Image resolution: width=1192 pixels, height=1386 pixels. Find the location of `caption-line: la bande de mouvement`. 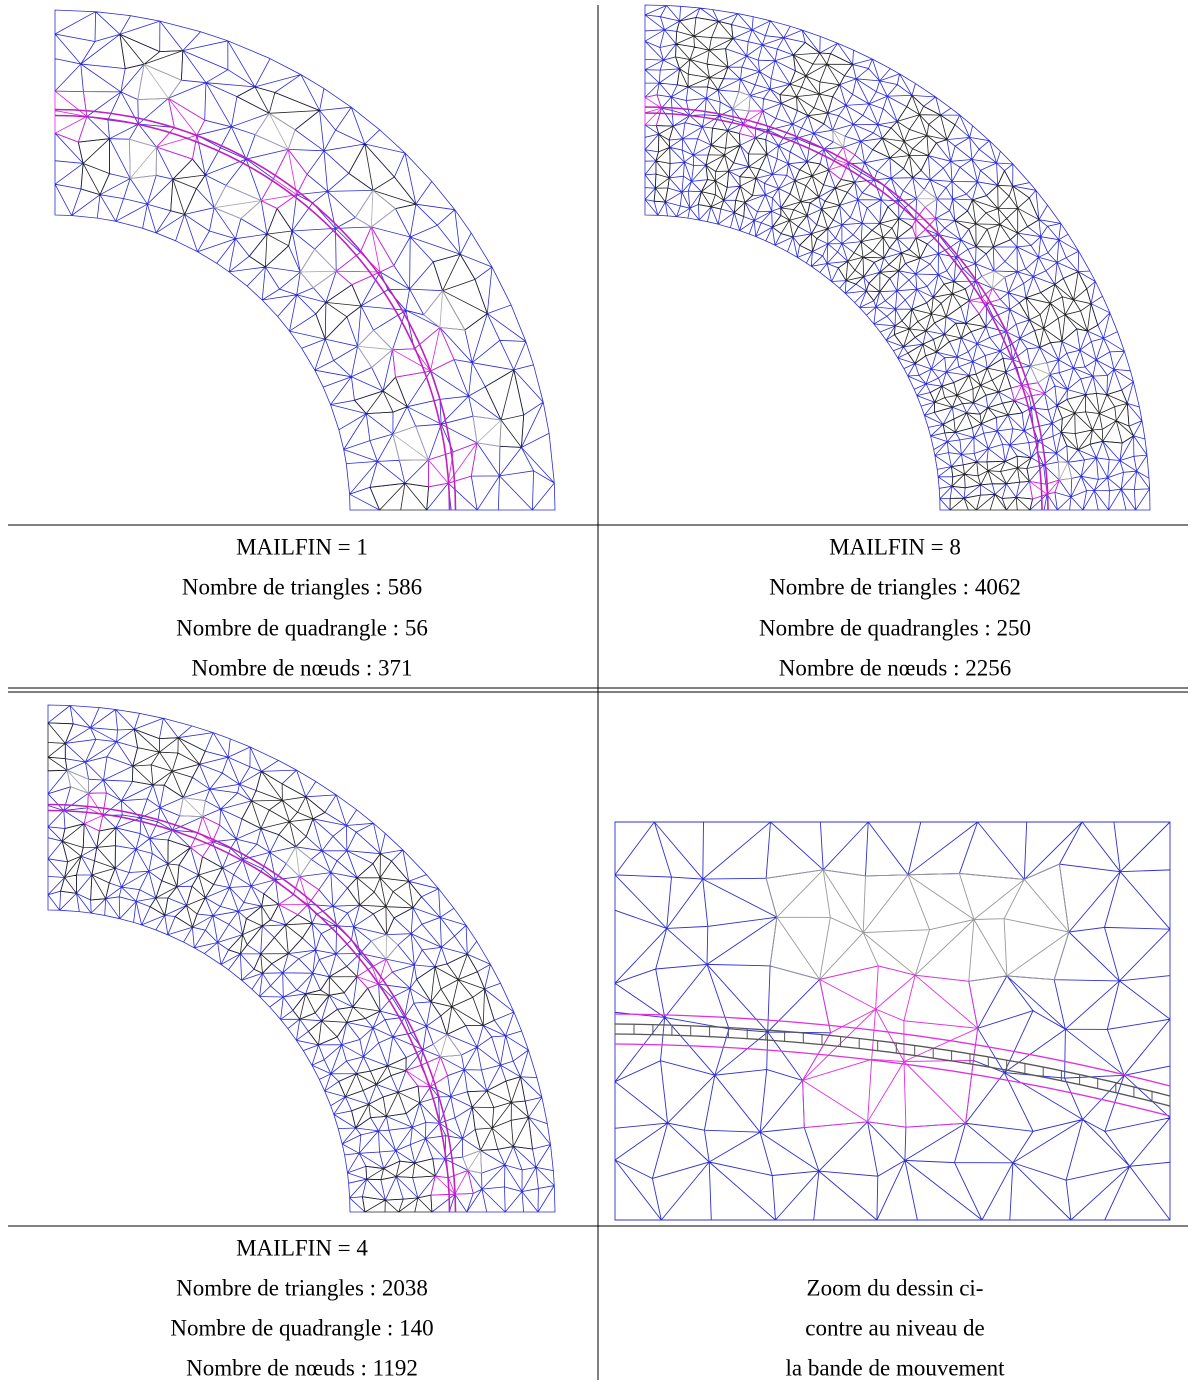

caption-line: la bande de mouvement is located at coordinates (895, 1367).